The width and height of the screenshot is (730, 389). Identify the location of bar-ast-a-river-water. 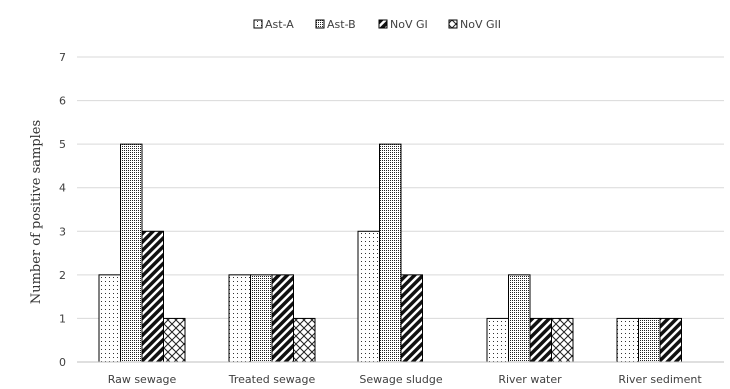
(497, 340).